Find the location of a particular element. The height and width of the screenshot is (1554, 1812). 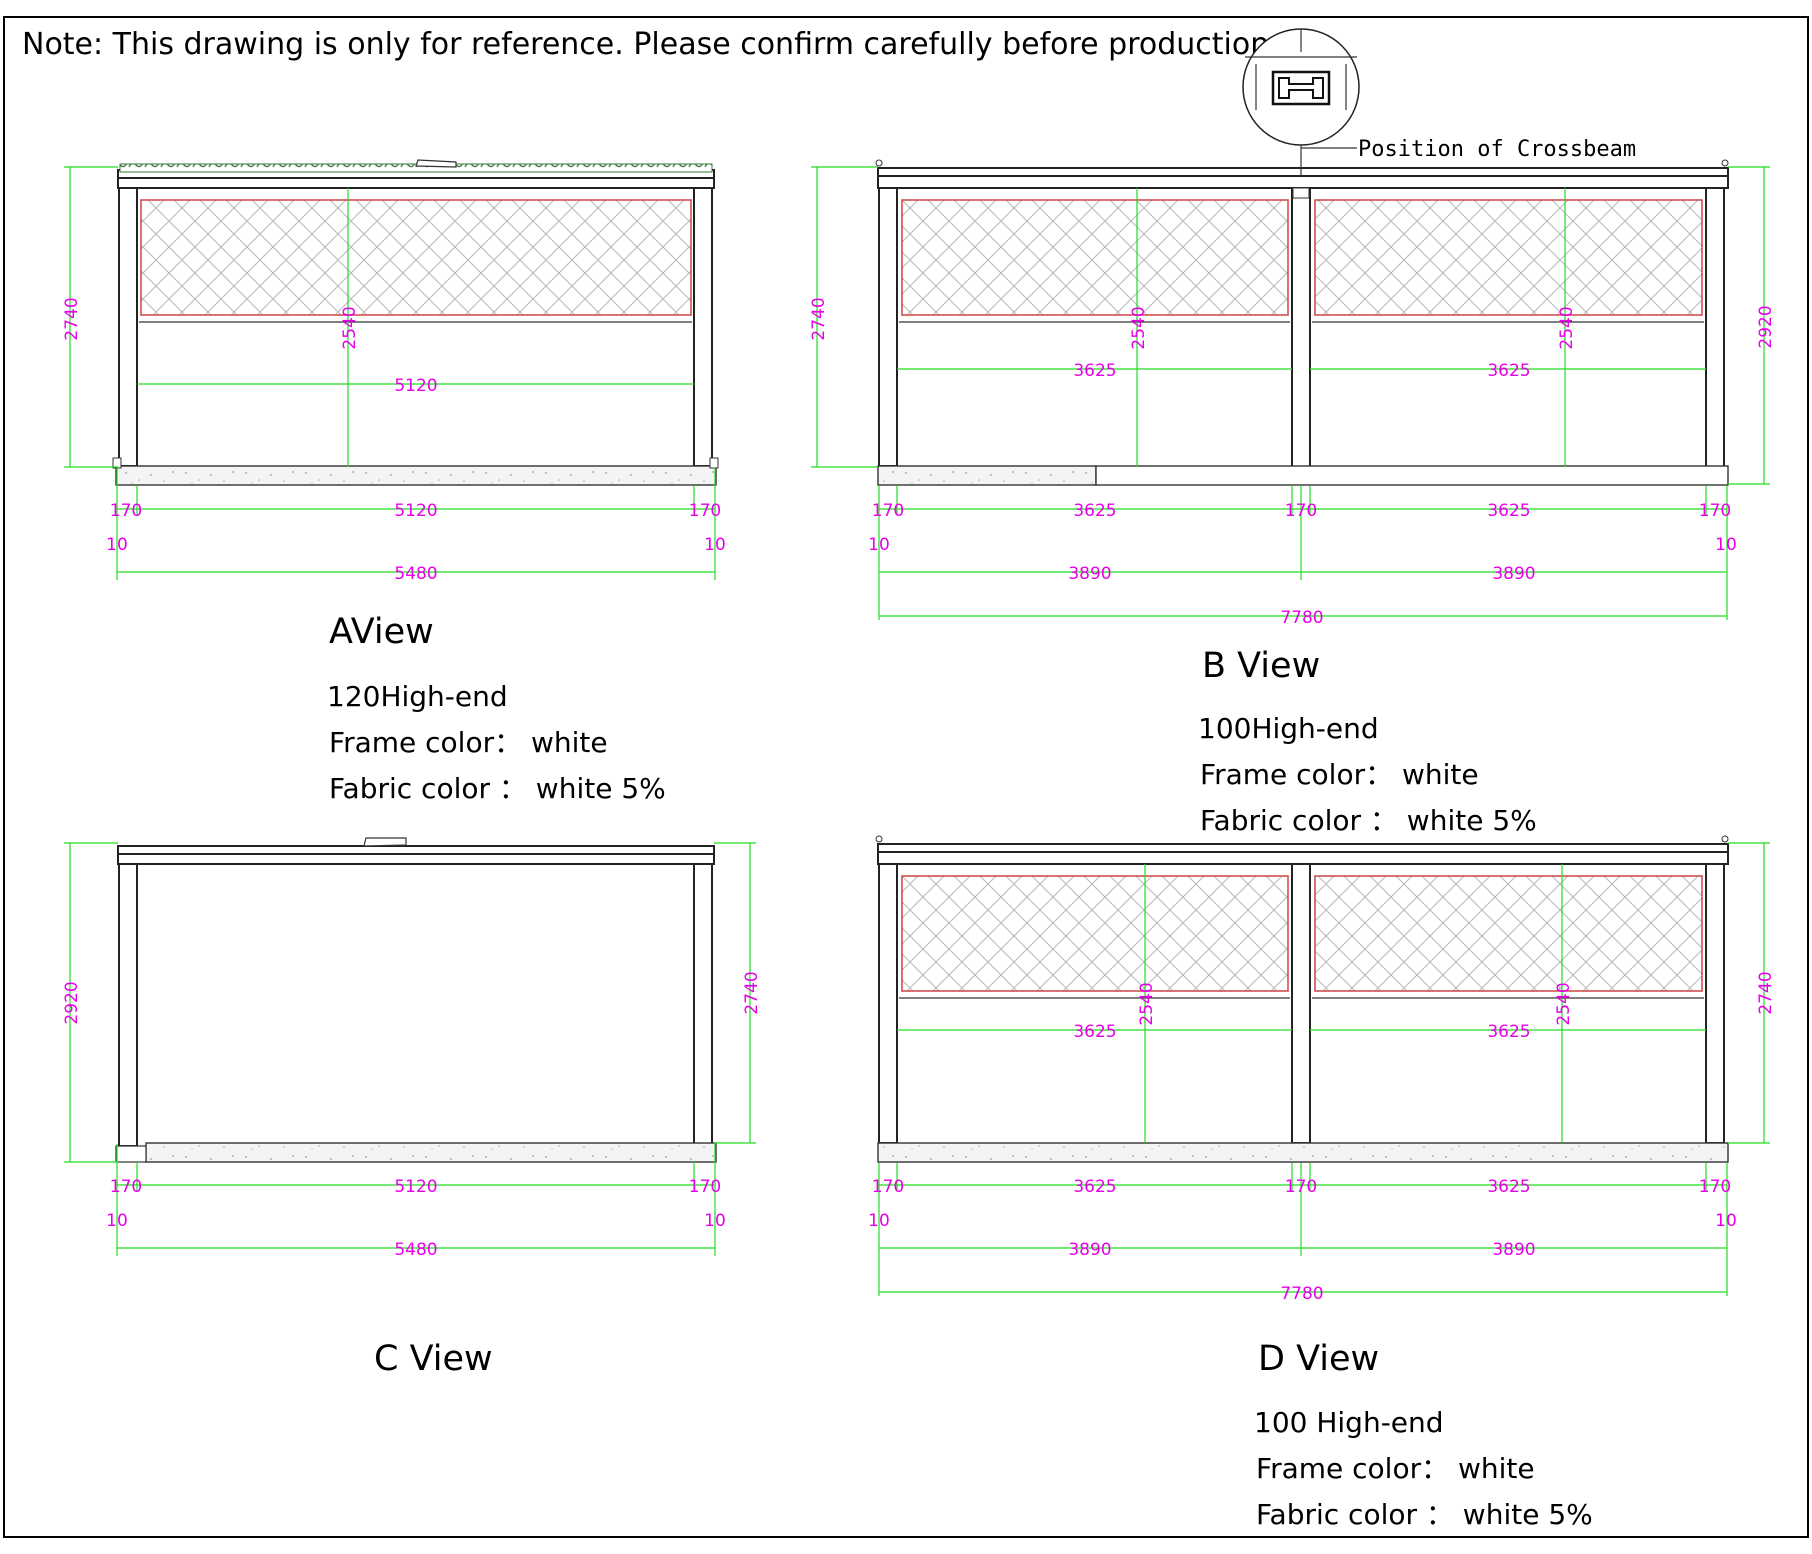

view-b-inner-height-2-label: 2540 is located at coordinates (1567, 327).